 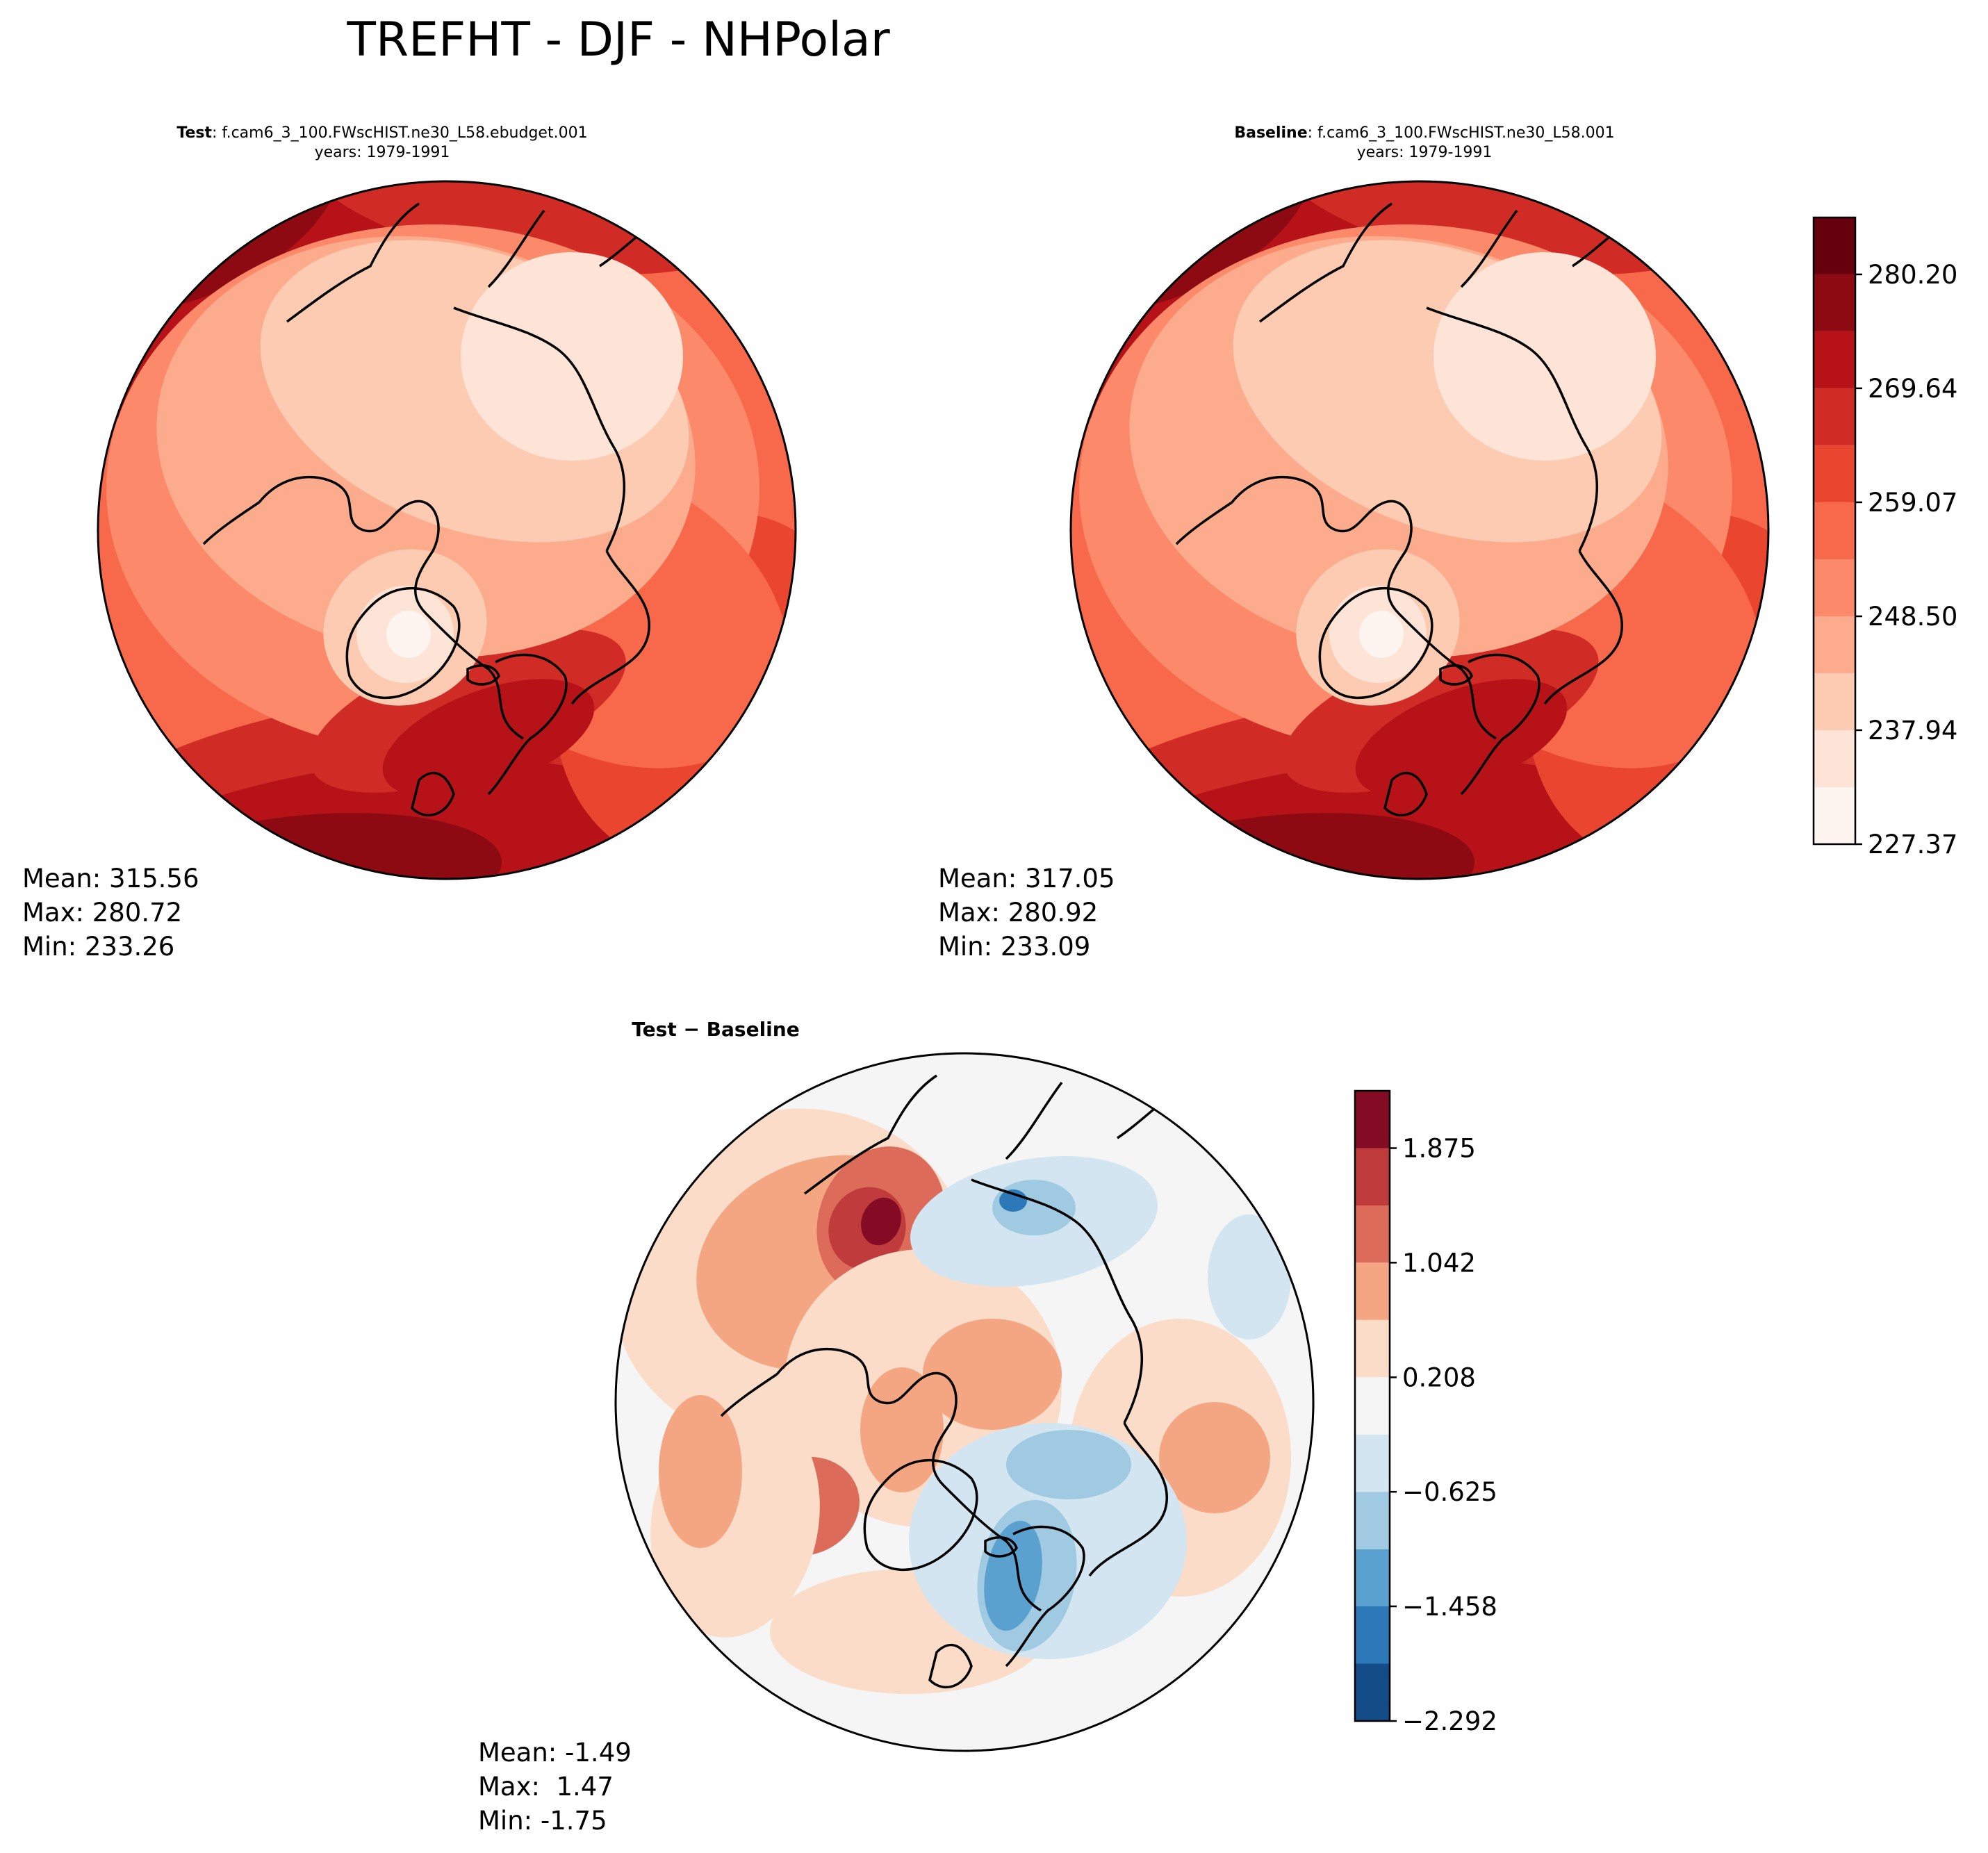 What do you see at coordinates (1424, 152) in the screenshot?
I see `baseline-title-years: years: 1979-1991` at bounding box center [1424, 152].